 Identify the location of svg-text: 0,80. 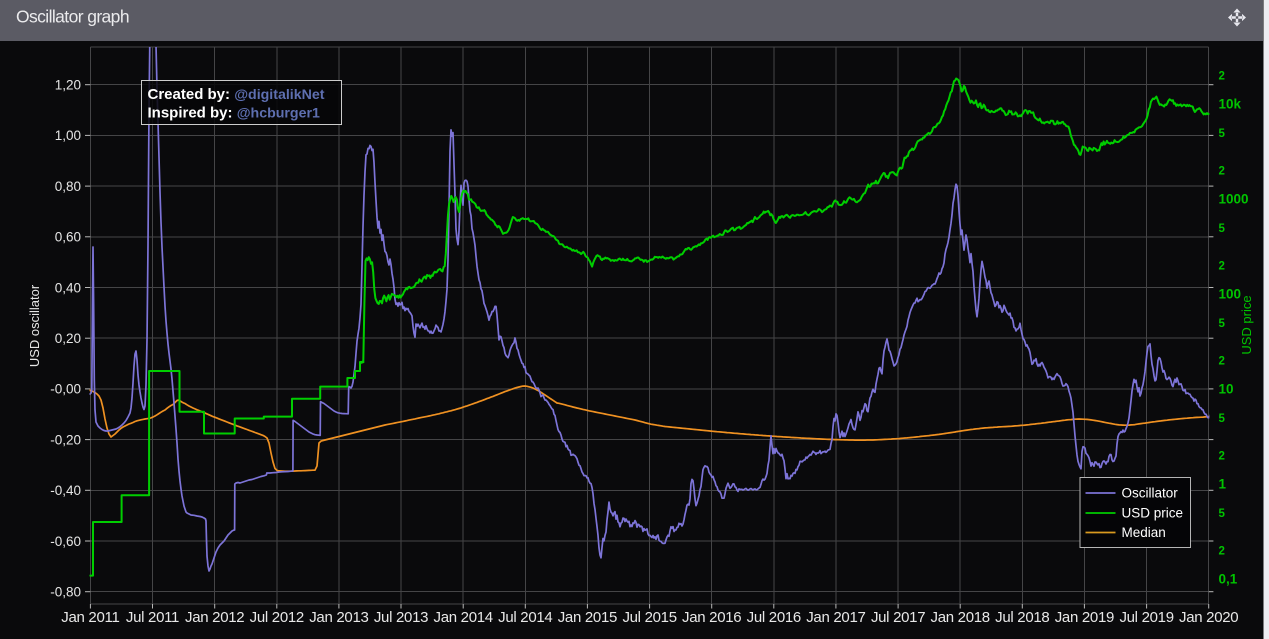
(68, 186).